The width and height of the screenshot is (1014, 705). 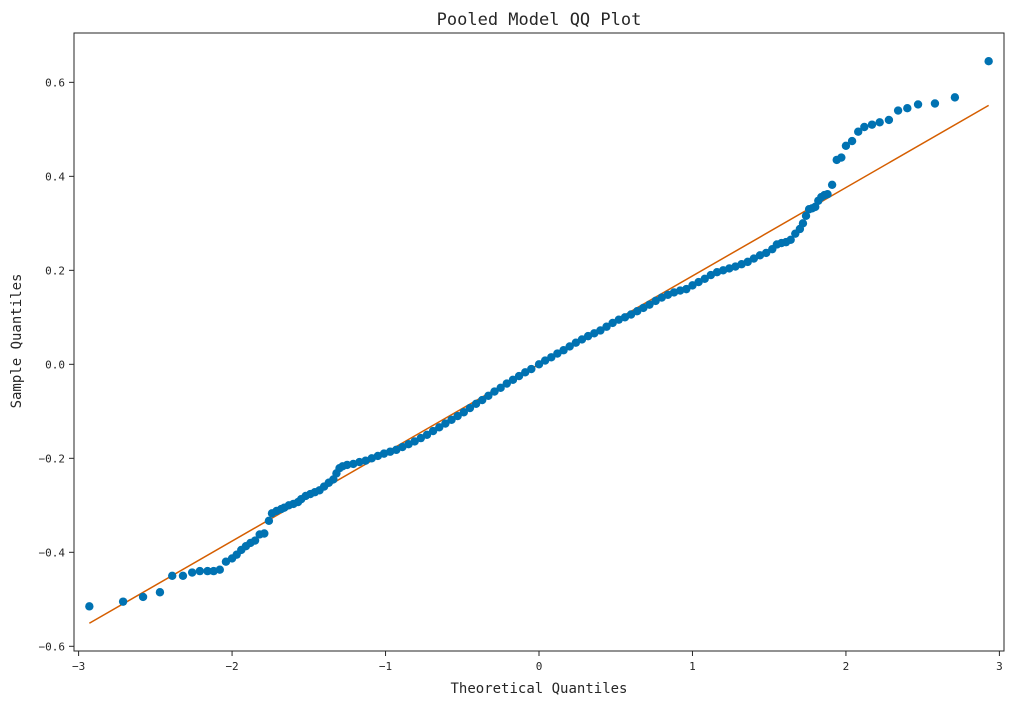 What do you see at coordinates (17, 341) in the screenshot?
I see `y-axis-label: Sample Quantiles` at bounding box center [17, 341].